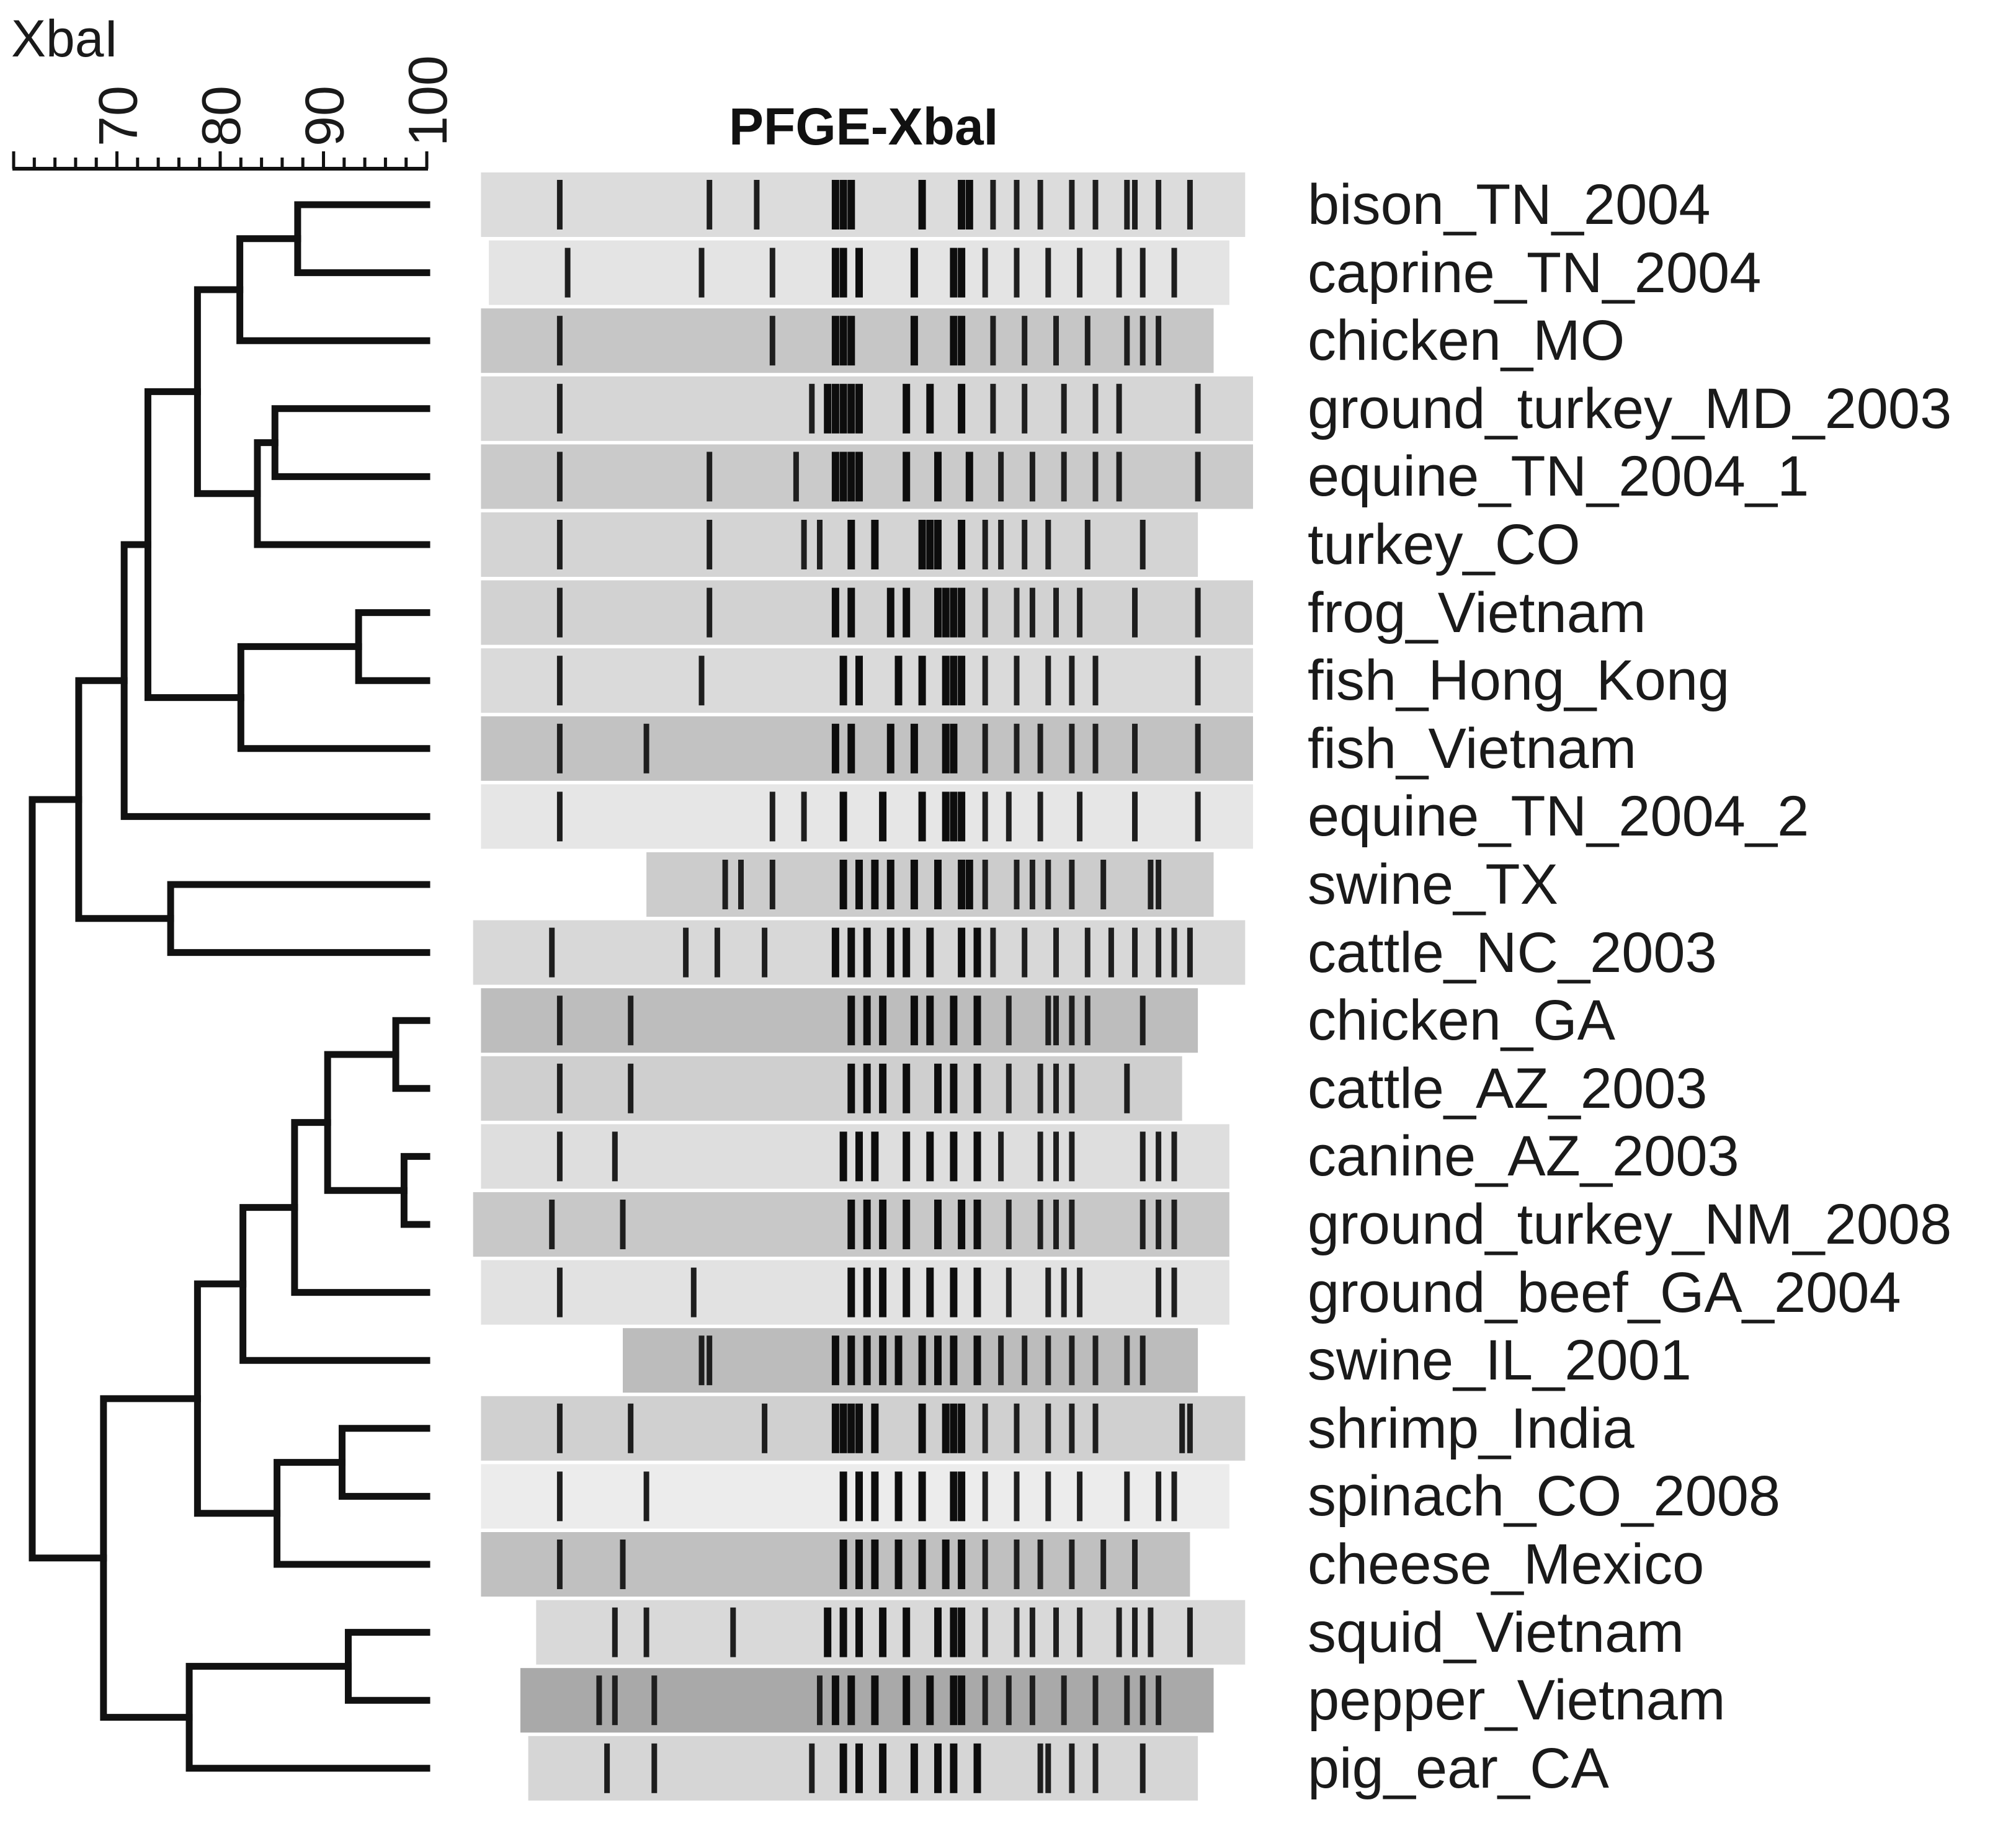 This screenshot has height=1823, width=2016. What do you see at coordinates (1433, 884) in the screenshot?
I see `lane-label: swine_TX` at bounding box center [1433, 884].